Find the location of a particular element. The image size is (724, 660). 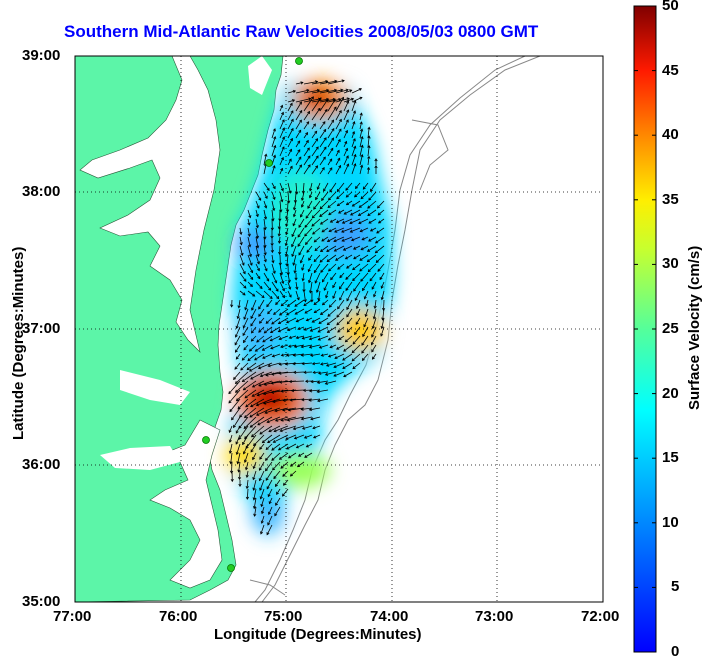

x-axis-label: Longitude (Degrees:Minutes) is located at coordinates (318, 634).